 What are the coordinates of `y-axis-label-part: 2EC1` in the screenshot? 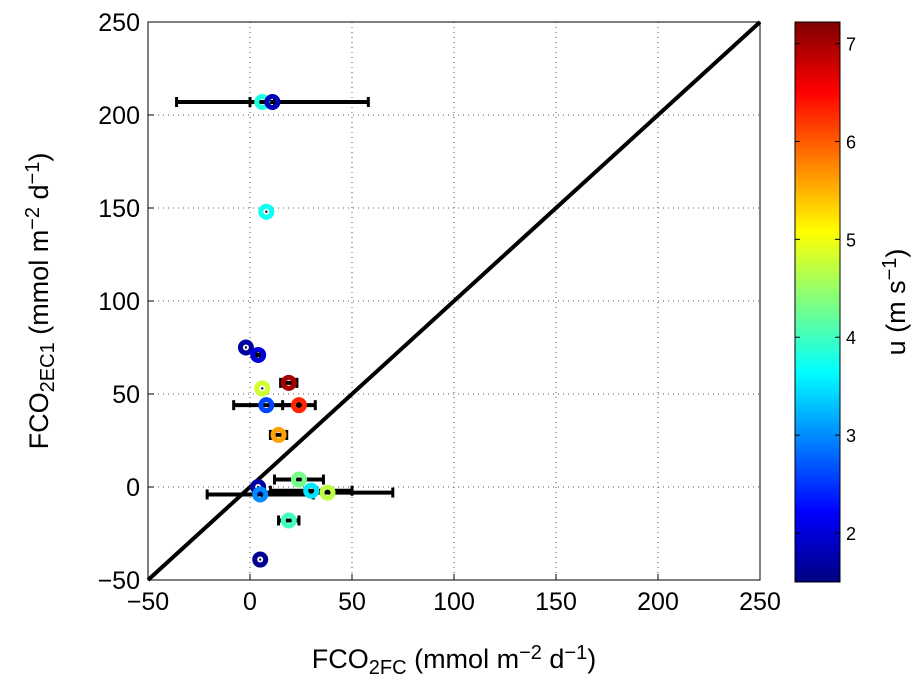 It's located at (48, 367).